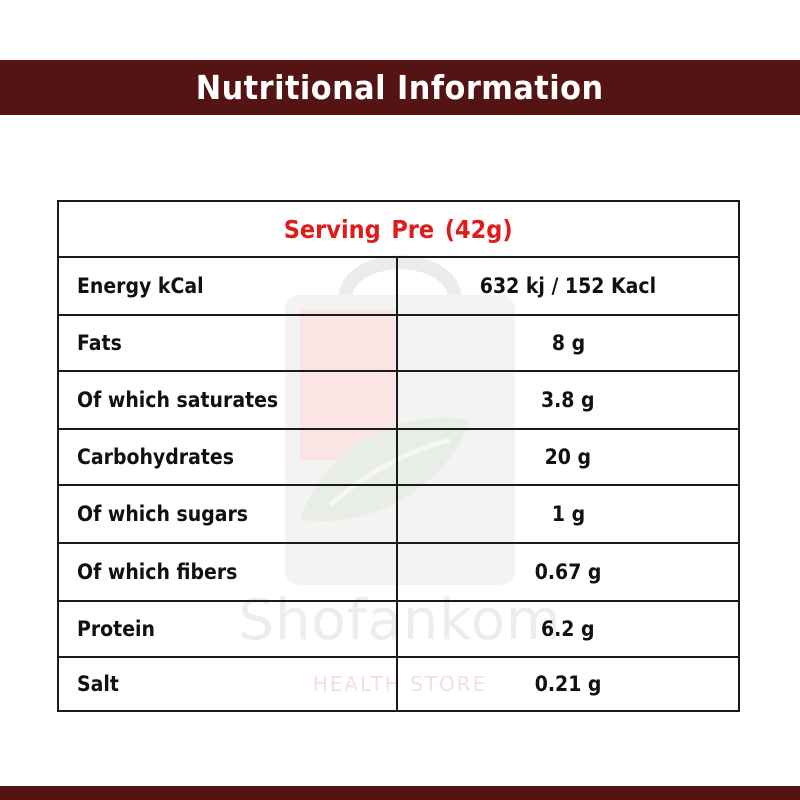  I want to click on table-row: Salt 0.21 g, so click(398, 684).